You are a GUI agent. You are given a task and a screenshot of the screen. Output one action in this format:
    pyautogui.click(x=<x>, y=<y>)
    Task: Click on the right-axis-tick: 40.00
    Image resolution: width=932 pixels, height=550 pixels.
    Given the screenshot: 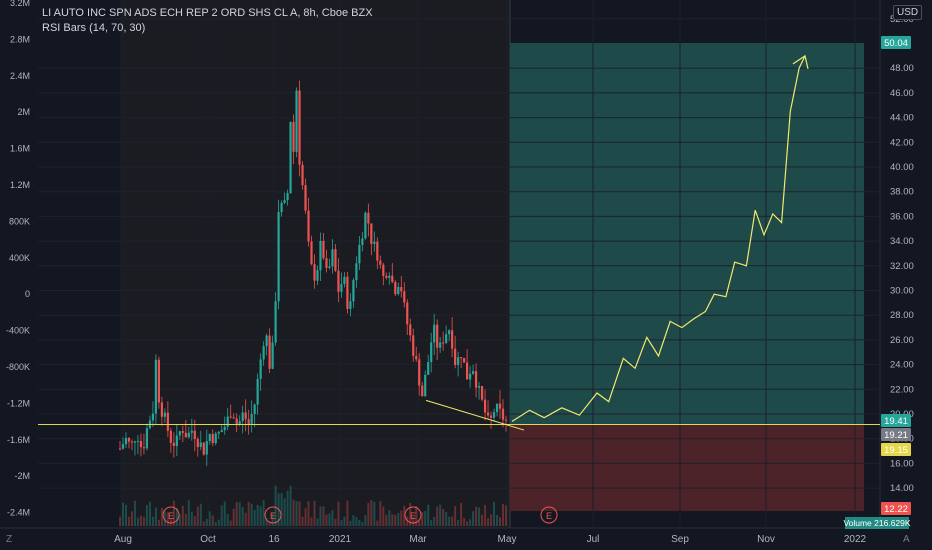 What is the action you would take?
    pyautogui.click(x=902, y=167)
    